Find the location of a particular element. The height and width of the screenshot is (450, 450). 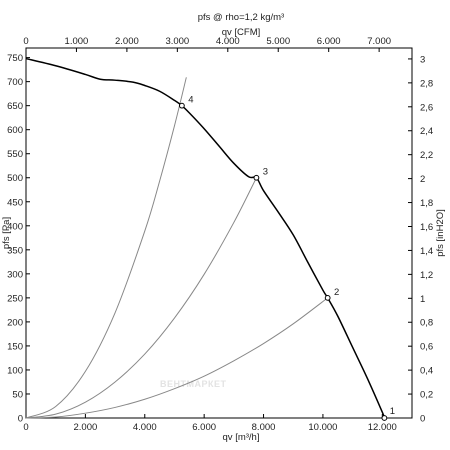

right-tick-label: 1 is located at coordinates (422, 299).